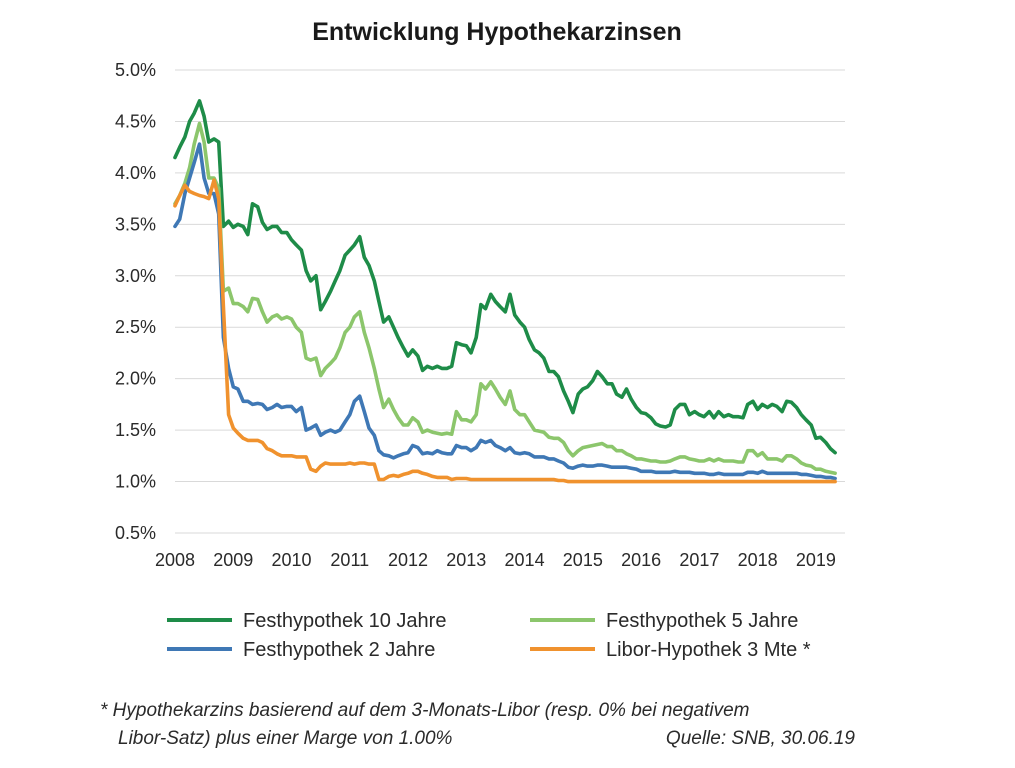  I want to click on x-tick-label: 2013, so click(466, 560).